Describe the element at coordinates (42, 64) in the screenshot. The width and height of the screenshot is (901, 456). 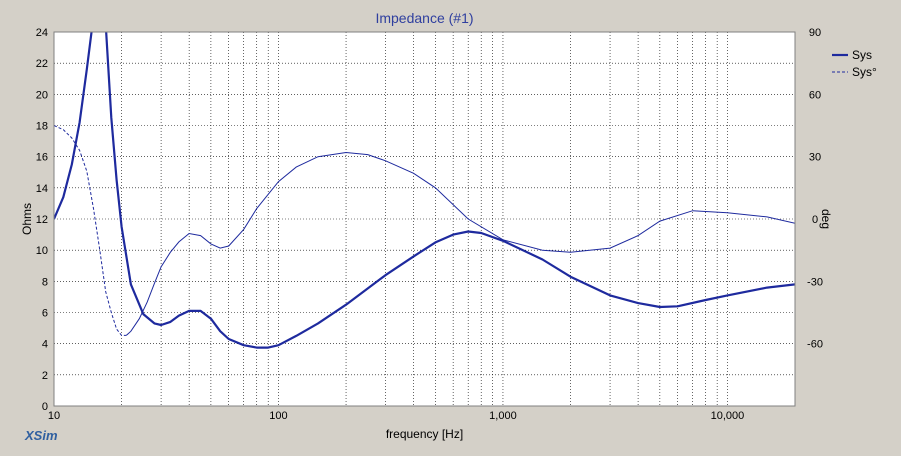
I see `y-tick-label: 22` at that location.